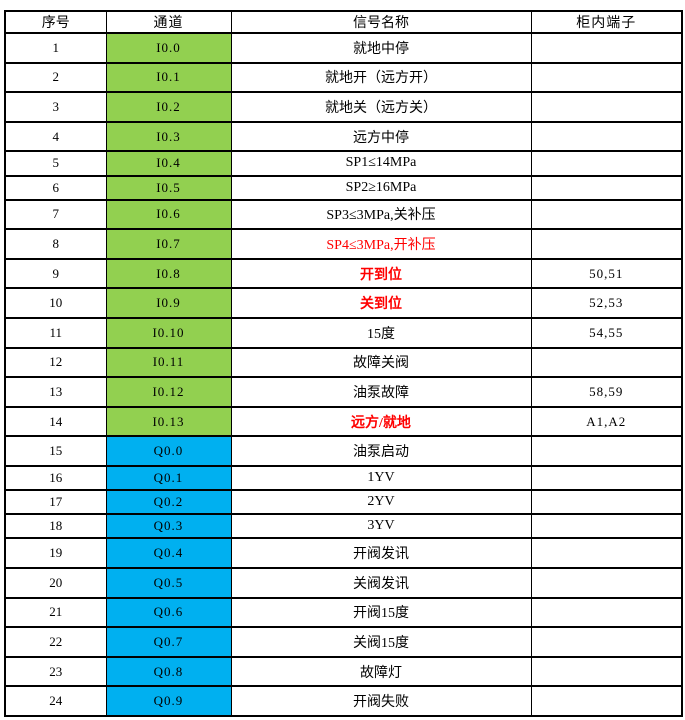 Image resolution: width=685 pixels, height=720 pixels. What do you see at coordinates (381, 421) in the screenshot?
I see `cell-signal: 远方/就地` at bounding box center [381, 421].